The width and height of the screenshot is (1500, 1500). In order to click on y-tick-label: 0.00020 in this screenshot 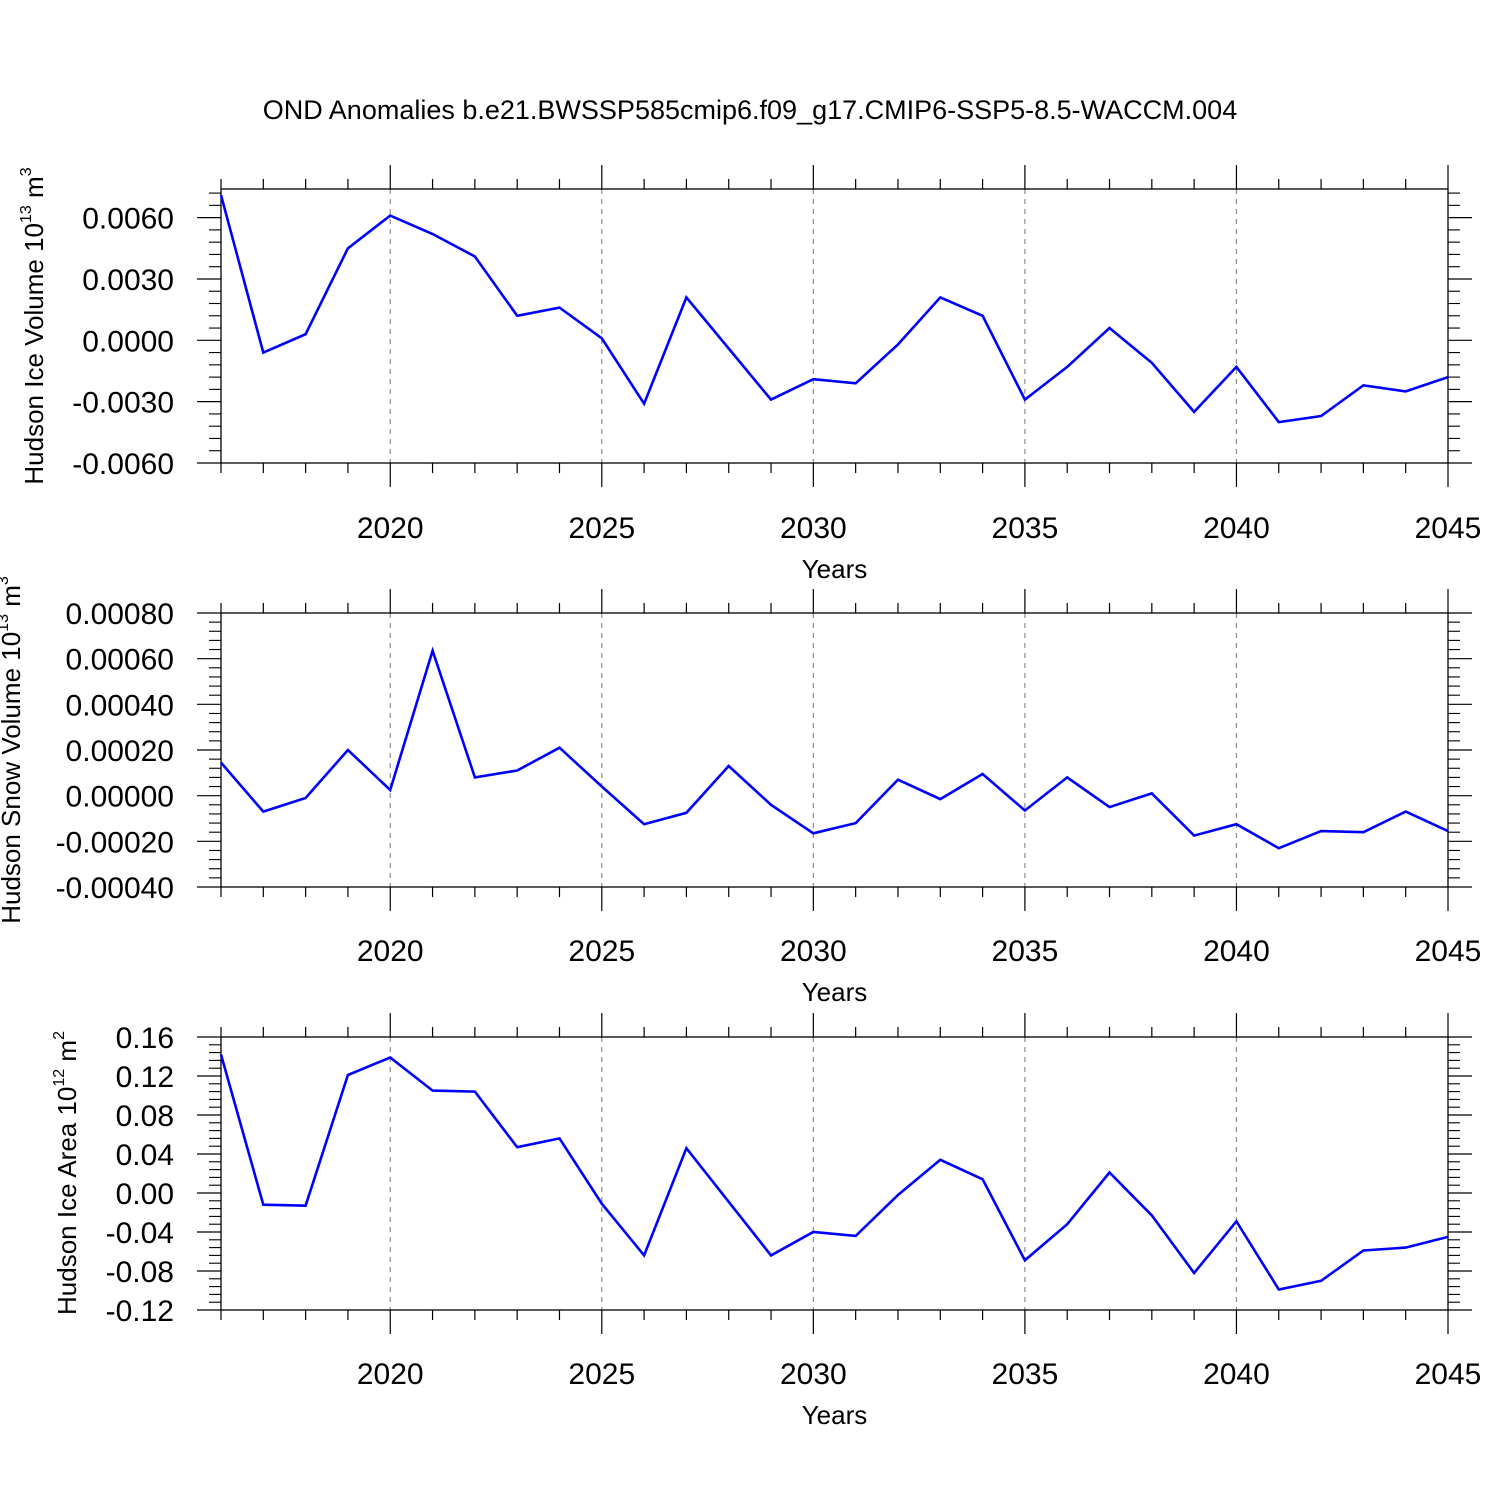, I will do `click(120, 751)`.